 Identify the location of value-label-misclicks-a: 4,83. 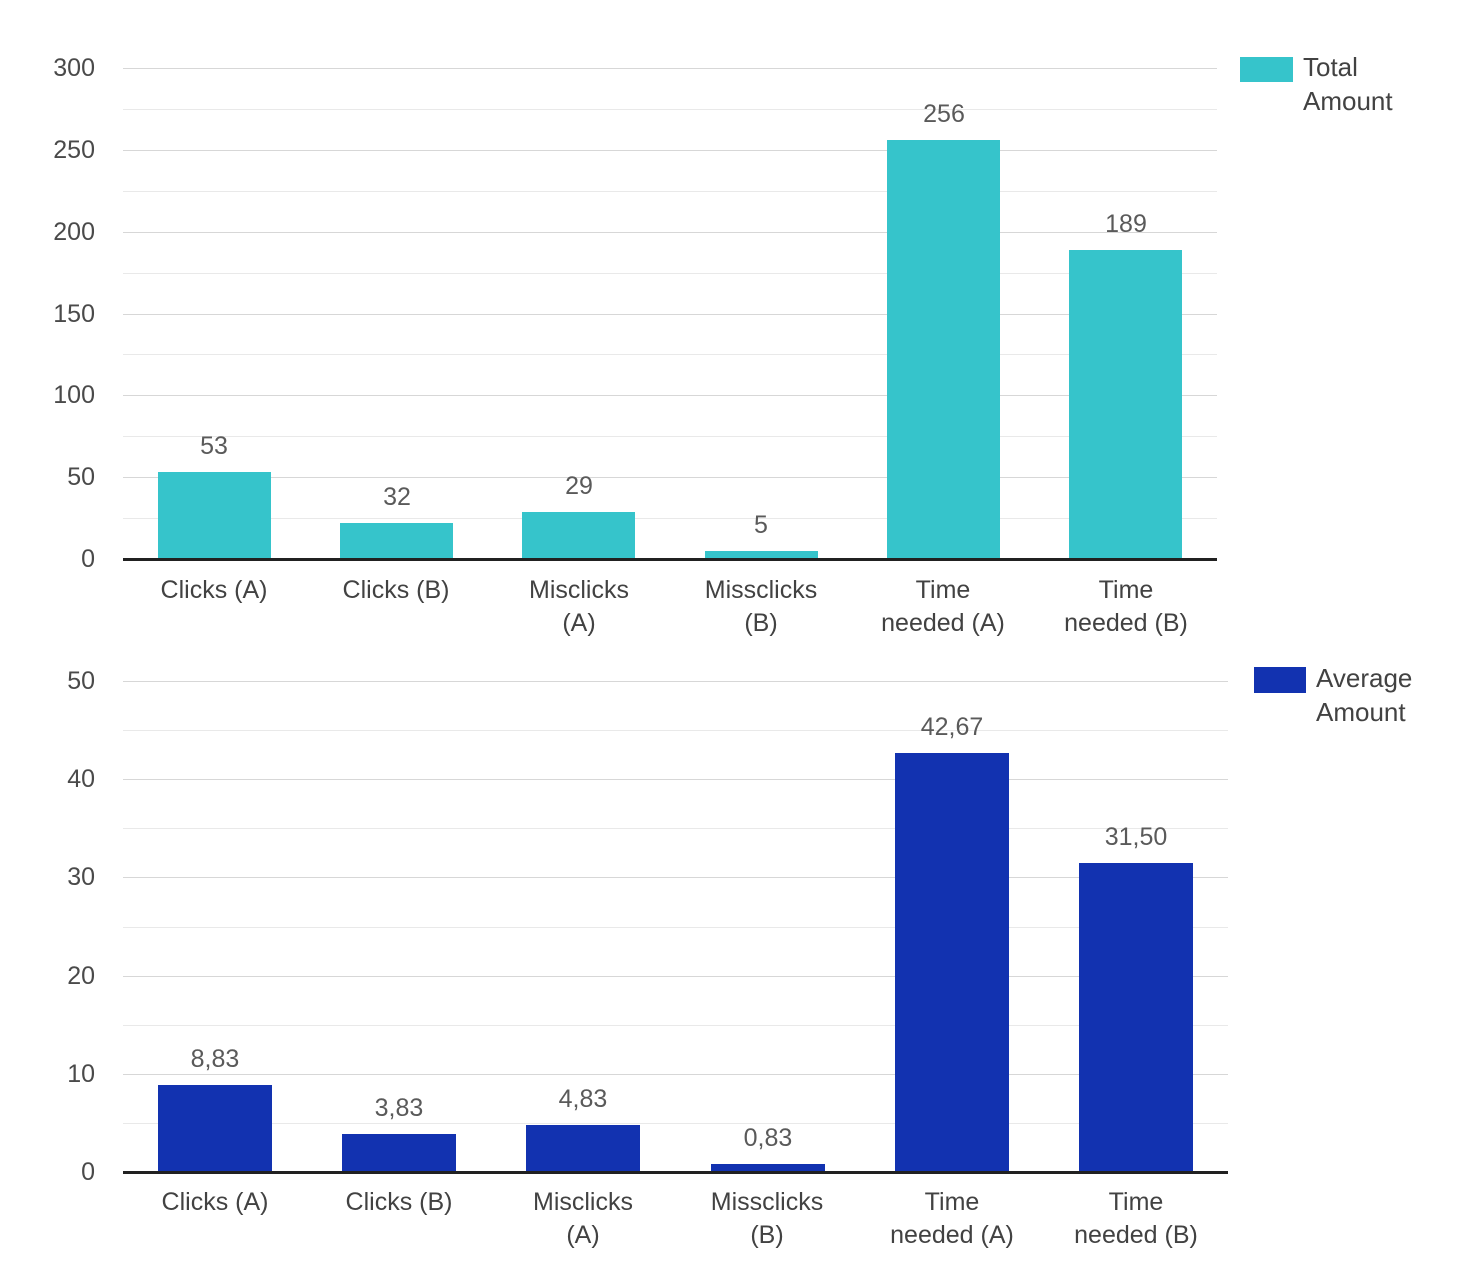
(583, 1099).